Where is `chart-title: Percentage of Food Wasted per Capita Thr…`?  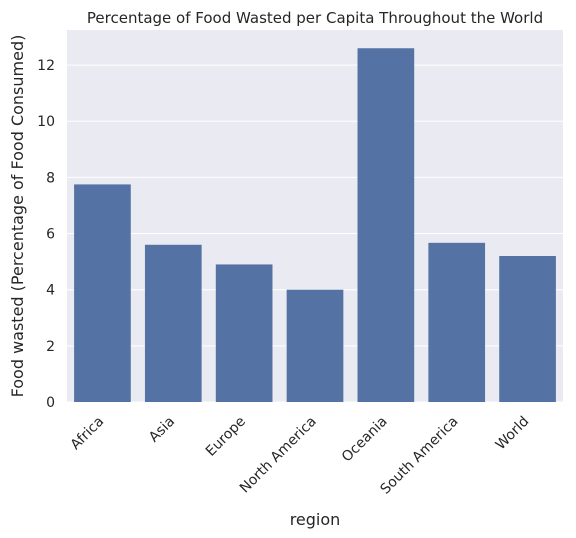
chart-title: Percentage of Food Wasted per Capita Thr… is located at coordinates (315, 18).